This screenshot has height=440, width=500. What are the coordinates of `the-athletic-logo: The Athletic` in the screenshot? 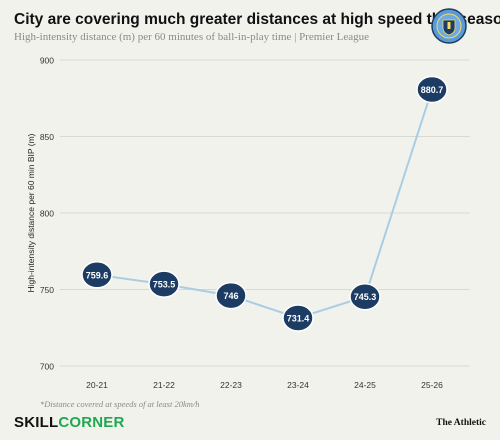 It's located at (461, 423).